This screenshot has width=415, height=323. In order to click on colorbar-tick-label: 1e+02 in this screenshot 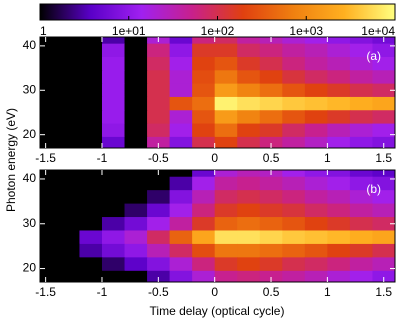, I will do `click(218, 31)`.